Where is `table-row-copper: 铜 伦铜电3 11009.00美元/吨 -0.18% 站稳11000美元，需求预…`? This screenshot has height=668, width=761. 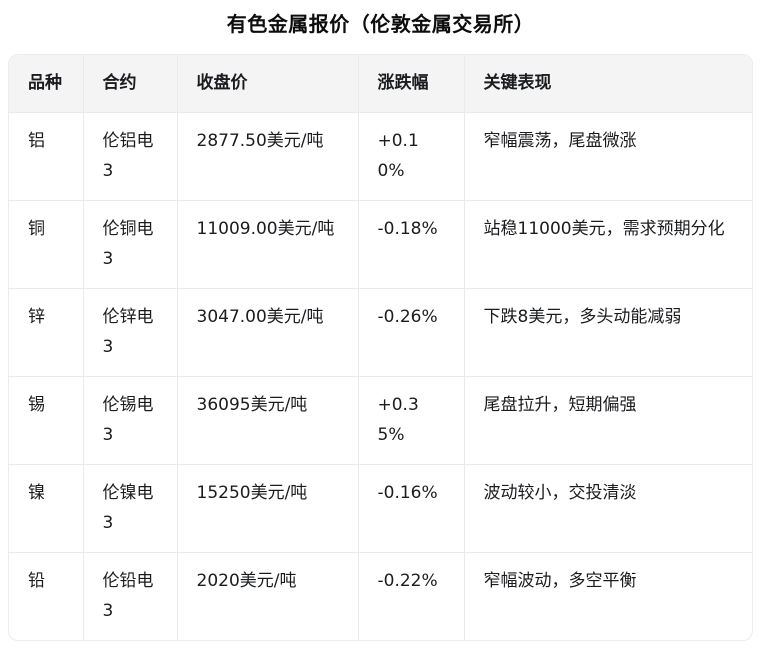 table-row-copper: 铜 伦铜电3 11009.00美元/吨 -0.18% 站稳11000美元，需求预… is located at coordinates (380, 244).